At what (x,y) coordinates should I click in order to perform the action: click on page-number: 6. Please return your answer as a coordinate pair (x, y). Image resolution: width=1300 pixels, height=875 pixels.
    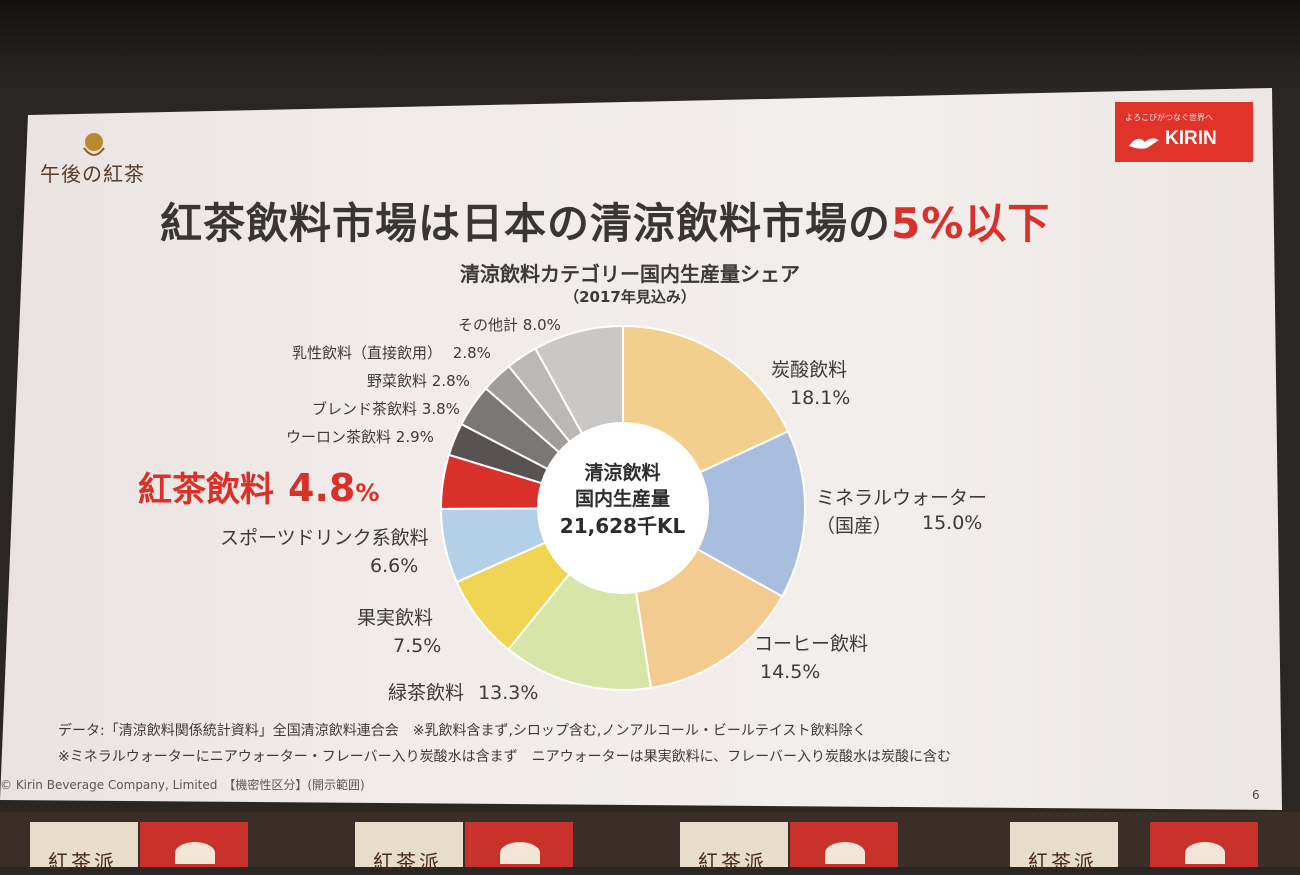
    Looking at the image, I should click on (1256, 795).